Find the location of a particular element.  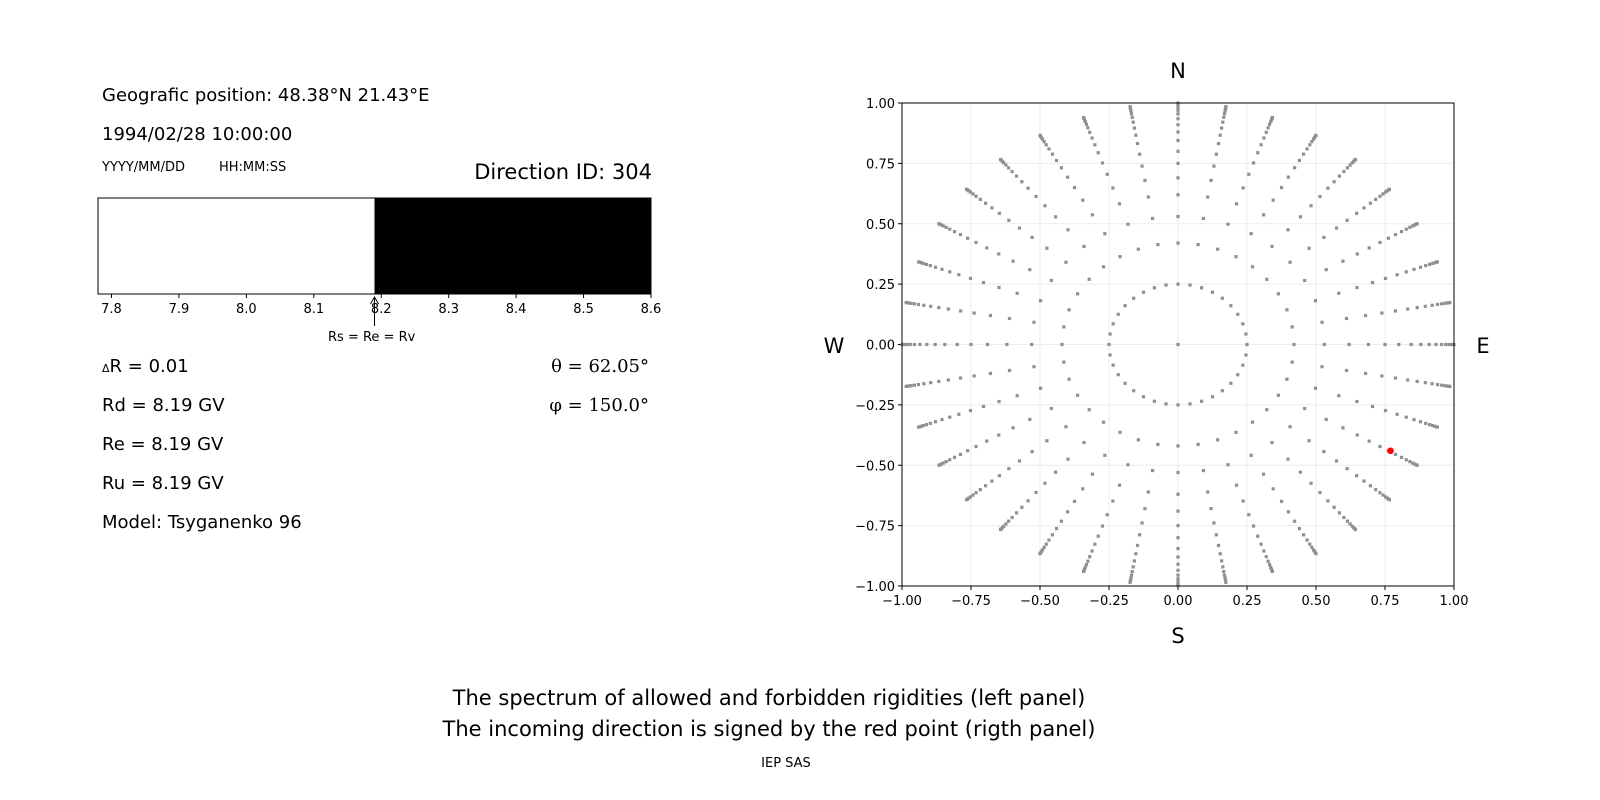

x-tick-label: 0.25 is located at coordinates (1247, 601).